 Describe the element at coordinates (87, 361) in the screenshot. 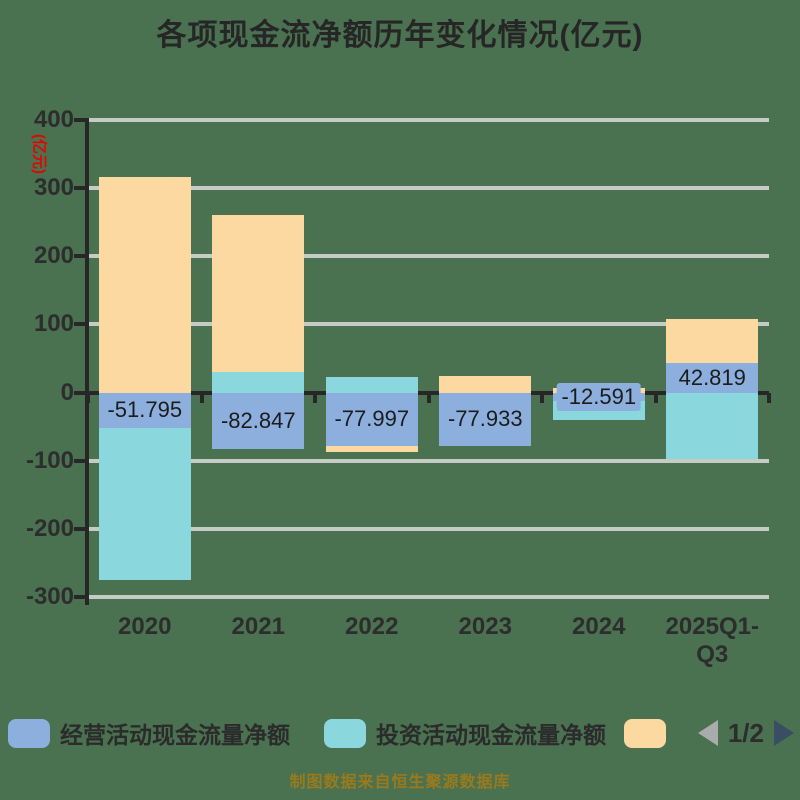

I see `y-axis-line` at that location.